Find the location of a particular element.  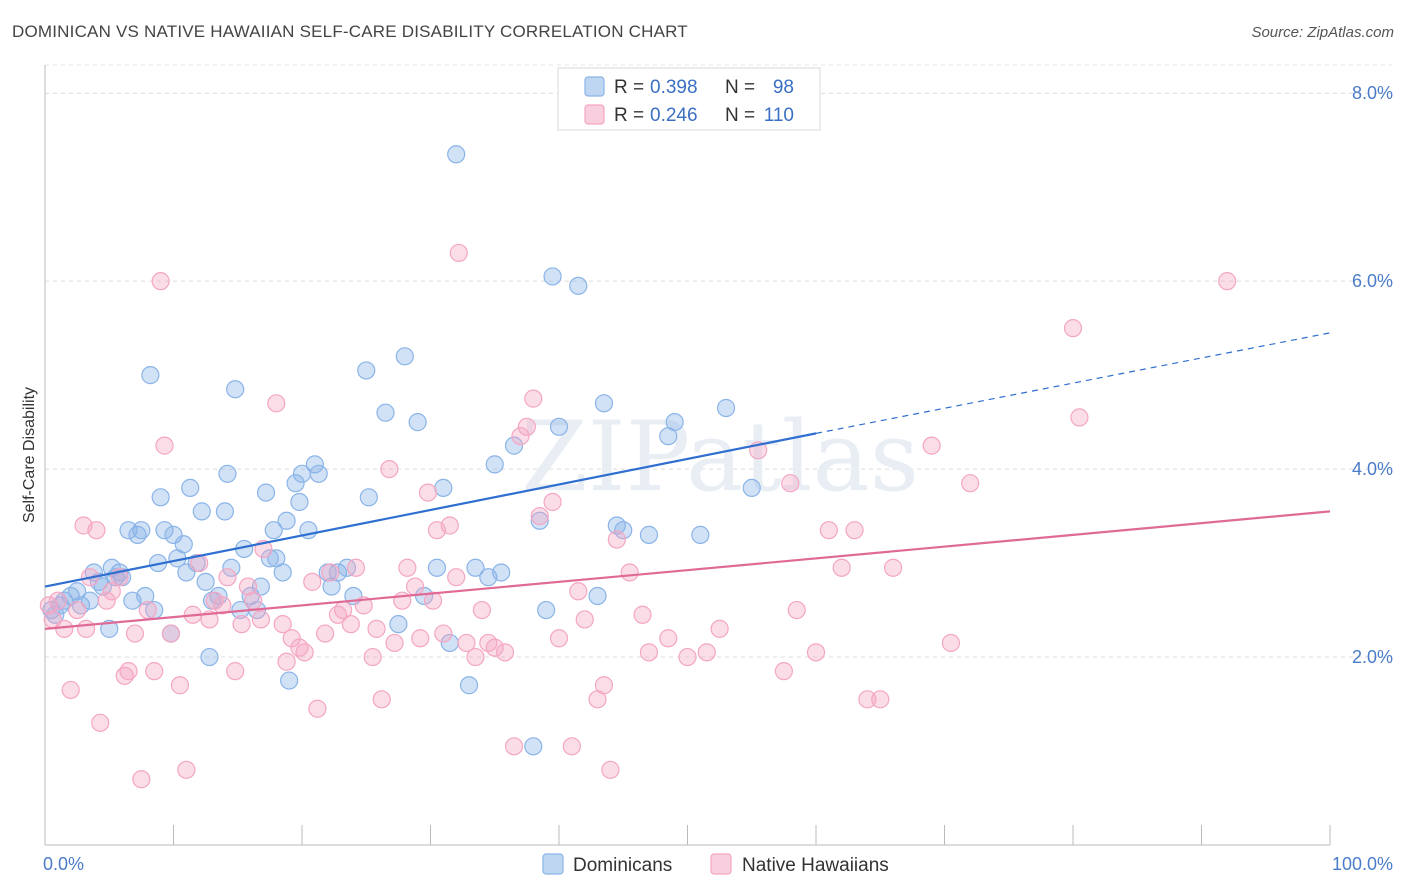

y-tick-label: 6.0% is located at coordinates (1372, 281).